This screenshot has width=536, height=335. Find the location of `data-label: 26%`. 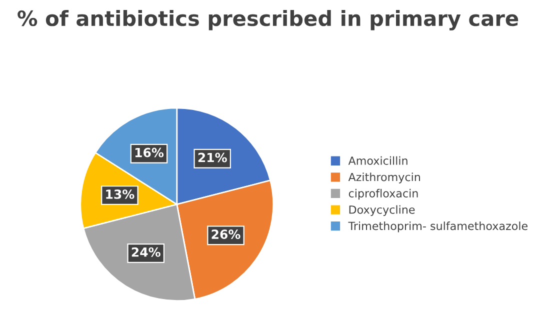

data-label: 26% is located at coordinates (226, 234).